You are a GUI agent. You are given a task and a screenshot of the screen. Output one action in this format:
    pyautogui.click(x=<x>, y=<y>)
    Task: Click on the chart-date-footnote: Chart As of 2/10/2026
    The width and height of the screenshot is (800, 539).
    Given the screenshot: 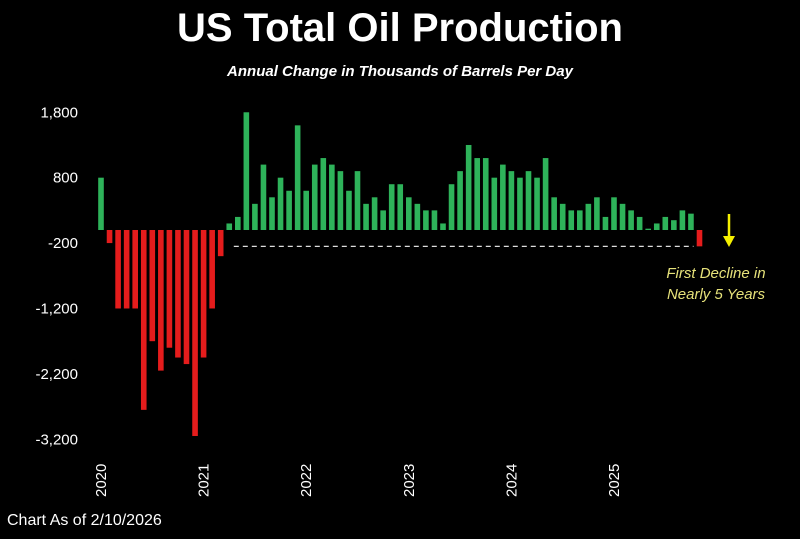 What is the action you would take?
    pyautogui.click(x=84, y=520)
    